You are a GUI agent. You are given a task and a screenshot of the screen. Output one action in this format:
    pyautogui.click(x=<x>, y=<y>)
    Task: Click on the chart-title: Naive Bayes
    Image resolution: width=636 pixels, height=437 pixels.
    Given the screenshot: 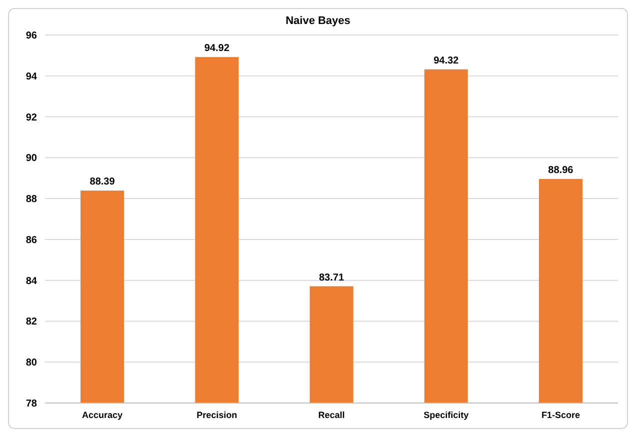 What is the action you would take?
    pyautogui.click(x=318, y=21)
    